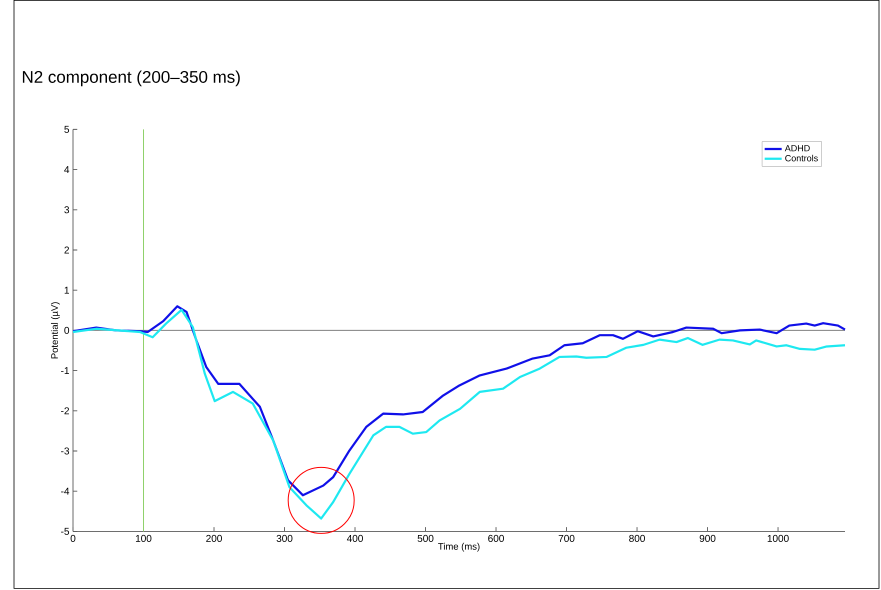 The height and width of the screenshot is (590, 881). Describe the element at coordinates (67, 290) in the screenshot. I see `y-tick-label: 1` at that location.